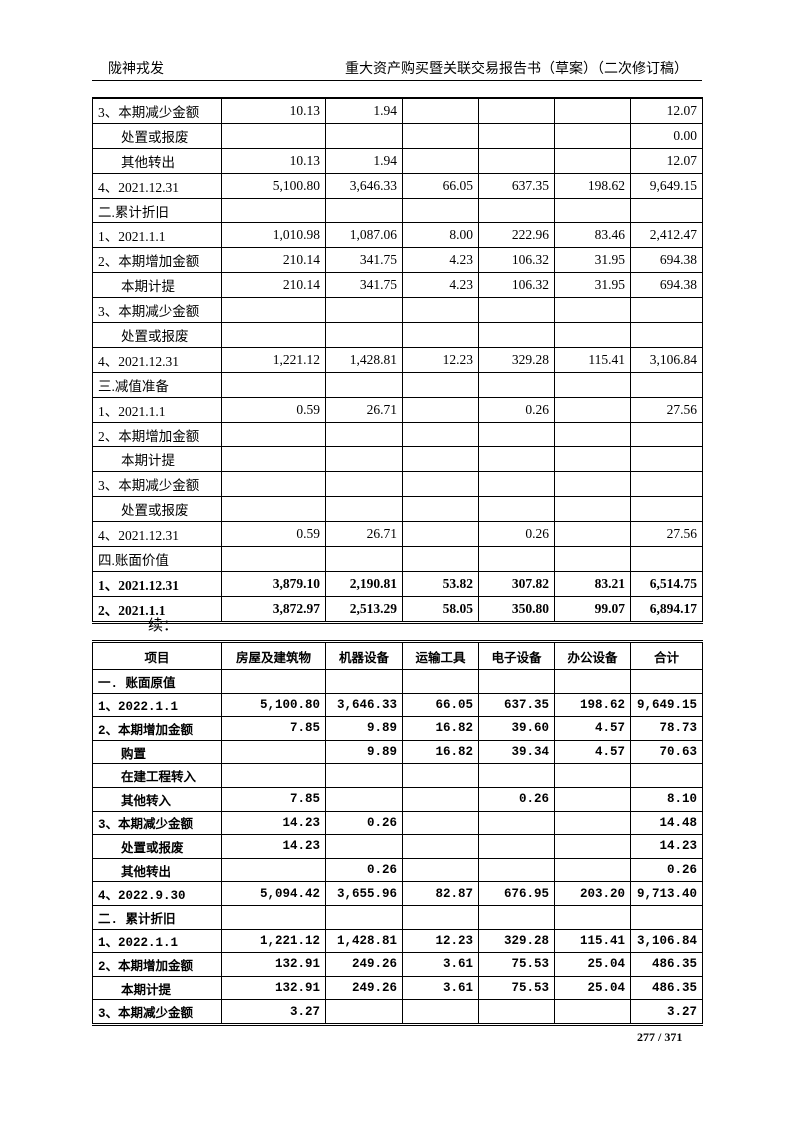 This screenshot has height=1122, width=793. Describe the element at coordinates (397, 409) in the screenshot. I see `table-row: 1、2021.1.1 0.59 26.71 0.26 27.56` at that location.